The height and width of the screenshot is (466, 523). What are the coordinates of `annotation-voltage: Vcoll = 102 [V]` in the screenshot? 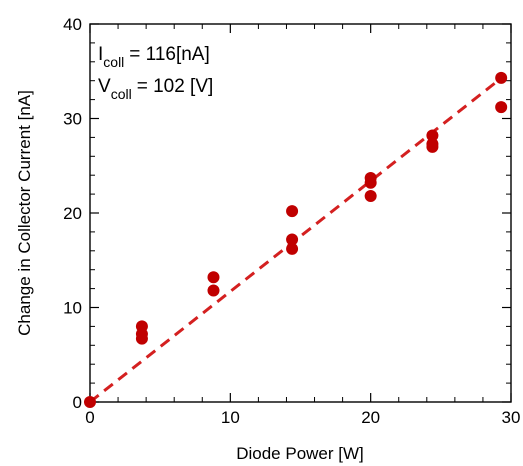 It's located at (155, 89).